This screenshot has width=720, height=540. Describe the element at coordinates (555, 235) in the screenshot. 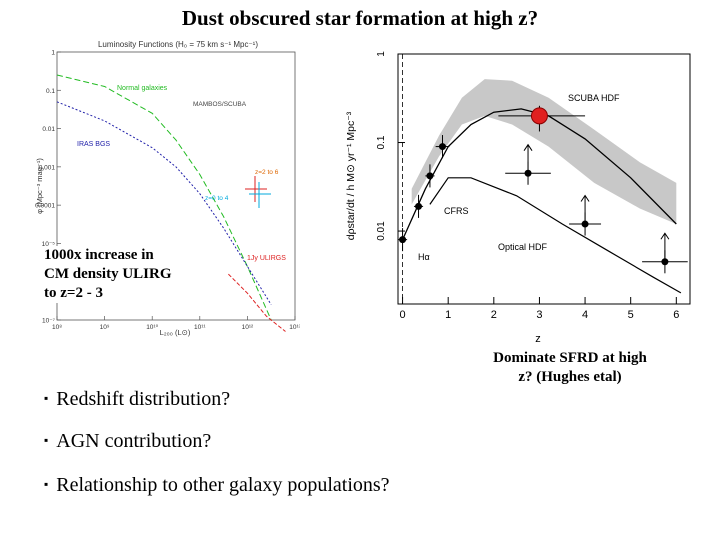

I see `model-curve-optical` at that location.